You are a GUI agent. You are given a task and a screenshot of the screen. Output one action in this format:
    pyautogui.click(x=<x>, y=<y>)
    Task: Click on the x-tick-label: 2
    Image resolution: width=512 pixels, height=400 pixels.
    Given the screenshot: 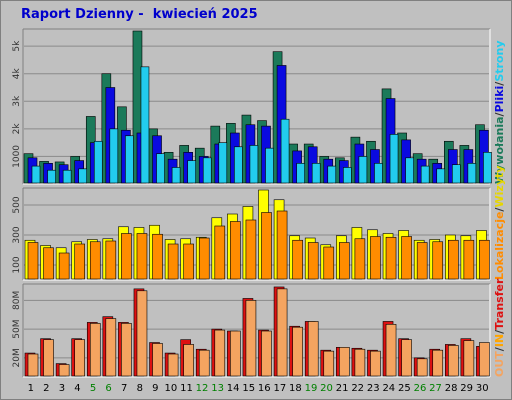 What is the action you would take?
    pyautogui.click(x=46, y=388)
    